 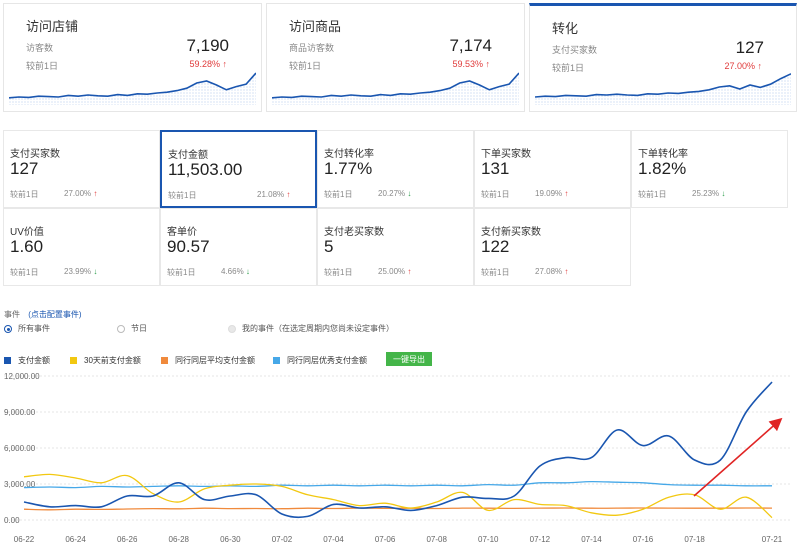 I want to click on y-tick-label: 12,000.00, so click(x=22, y=376).